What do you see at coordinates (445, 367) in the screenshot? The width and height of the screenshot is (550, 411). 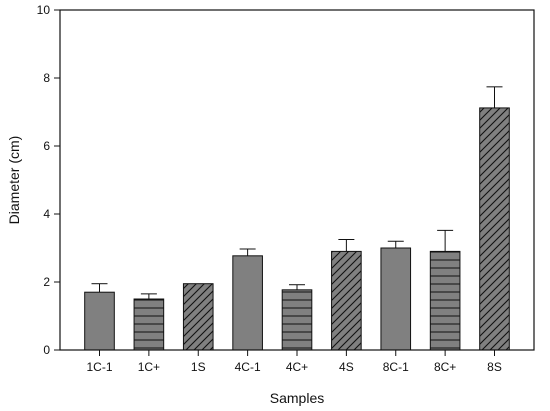 I see `x-tick-label: 8C+` at bounding box center [445, 367].